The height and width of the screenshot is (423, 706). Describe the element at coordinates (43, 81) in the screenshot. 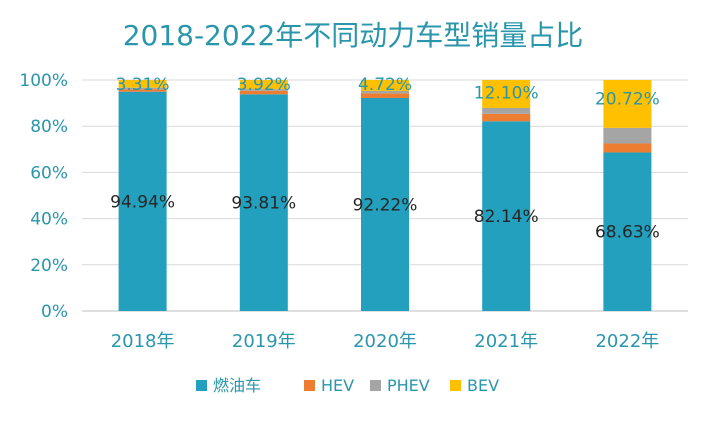

I see `y-tick-label: 100%` at that location.